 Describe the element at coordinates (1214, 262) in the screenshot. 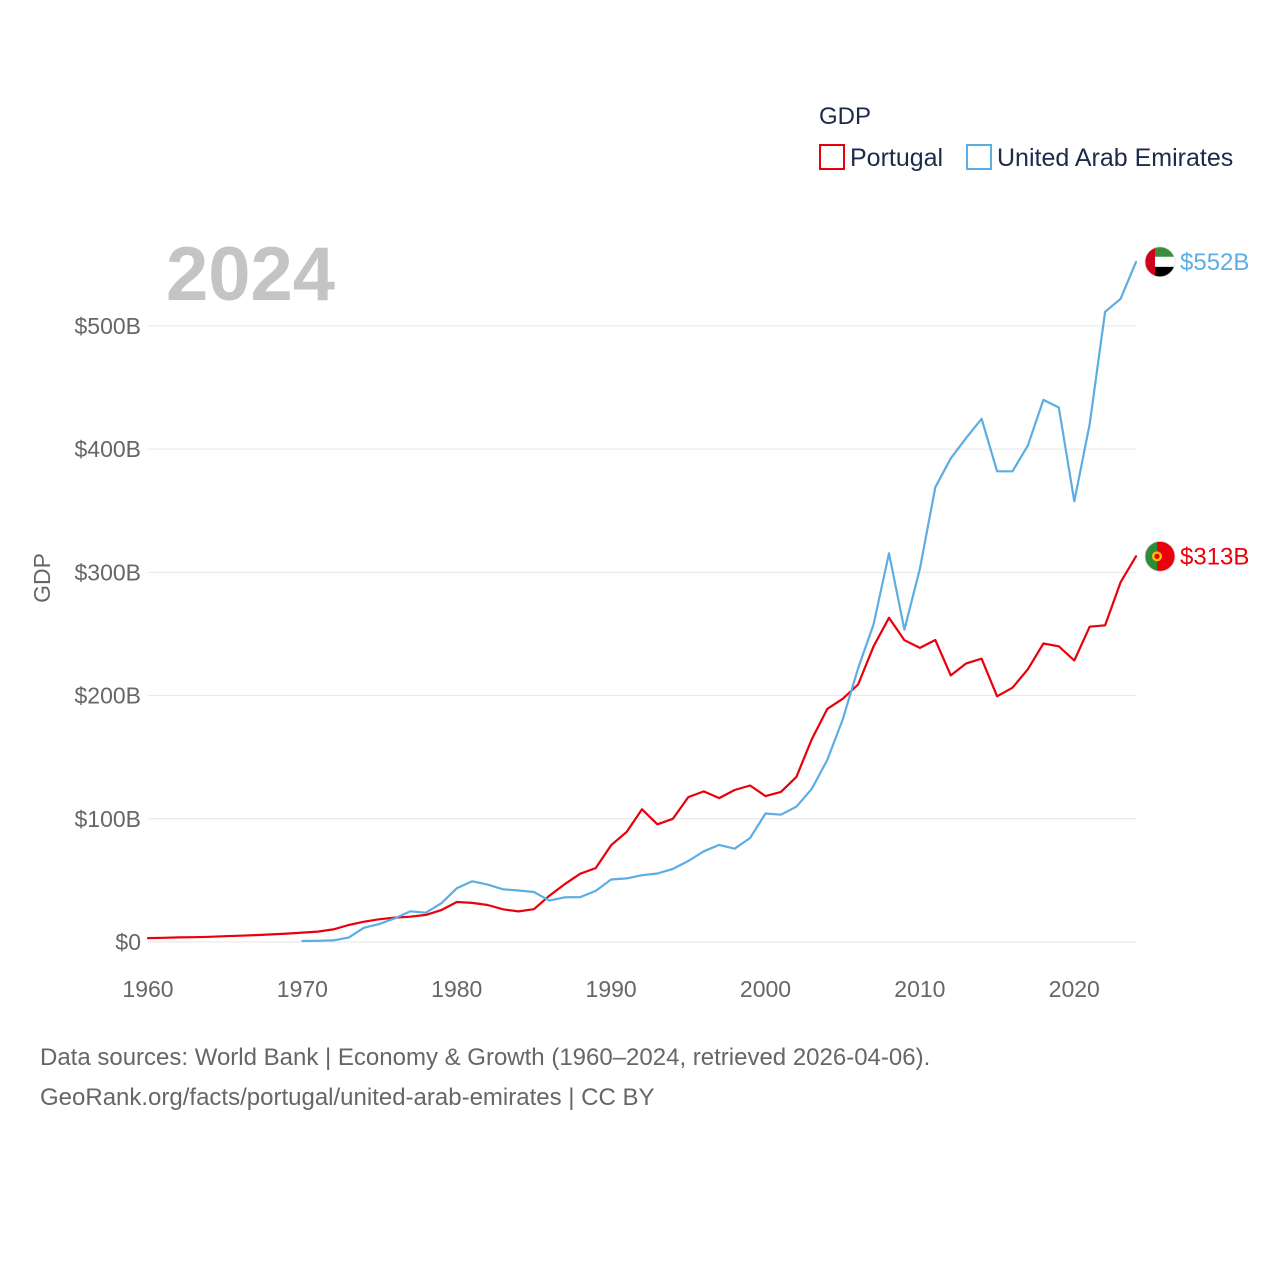

I see `end-value-label: $552B` at that location.